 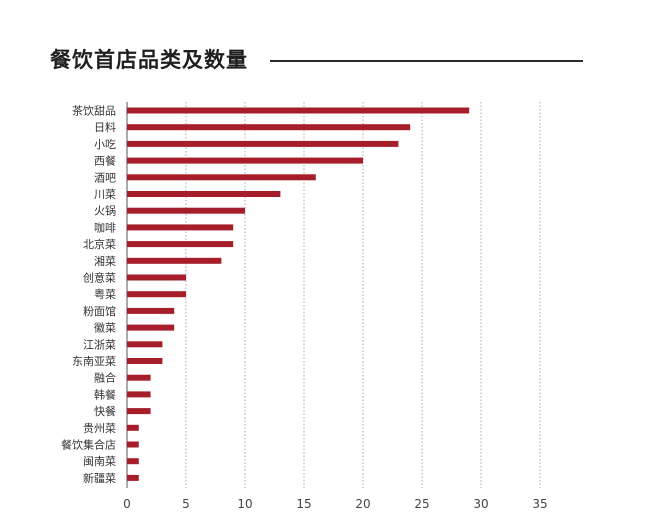 I want to click on category-label: 新疆菜, so click(x=99, y=478).